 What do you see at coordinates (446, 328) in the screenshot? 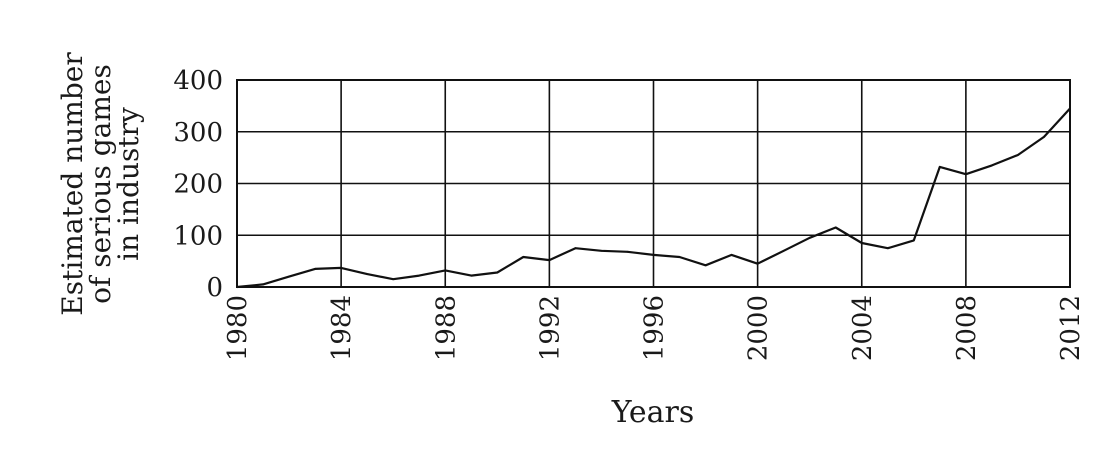
I see `x-tick-label: 1988` at bounding box center [446, 328].